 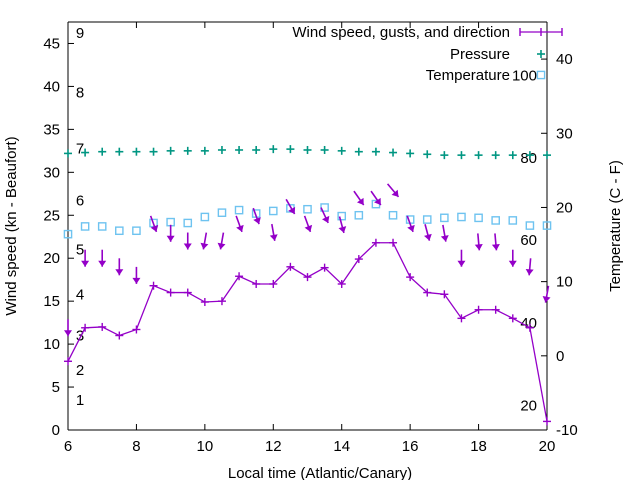 What do you see at coordinates (401, 32) in the screenshot?
I see `legend-label-wind: Wind speed, gusts, and direction` at bounding box center [401, 32].